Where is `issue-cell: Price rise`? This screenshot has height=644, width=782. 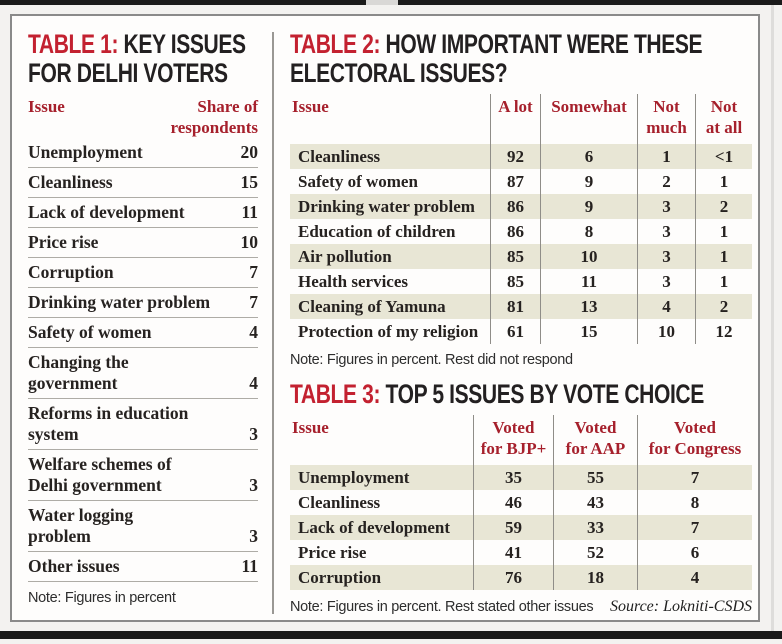
issue-cell: Price rise is located at coordinates (332, 552).